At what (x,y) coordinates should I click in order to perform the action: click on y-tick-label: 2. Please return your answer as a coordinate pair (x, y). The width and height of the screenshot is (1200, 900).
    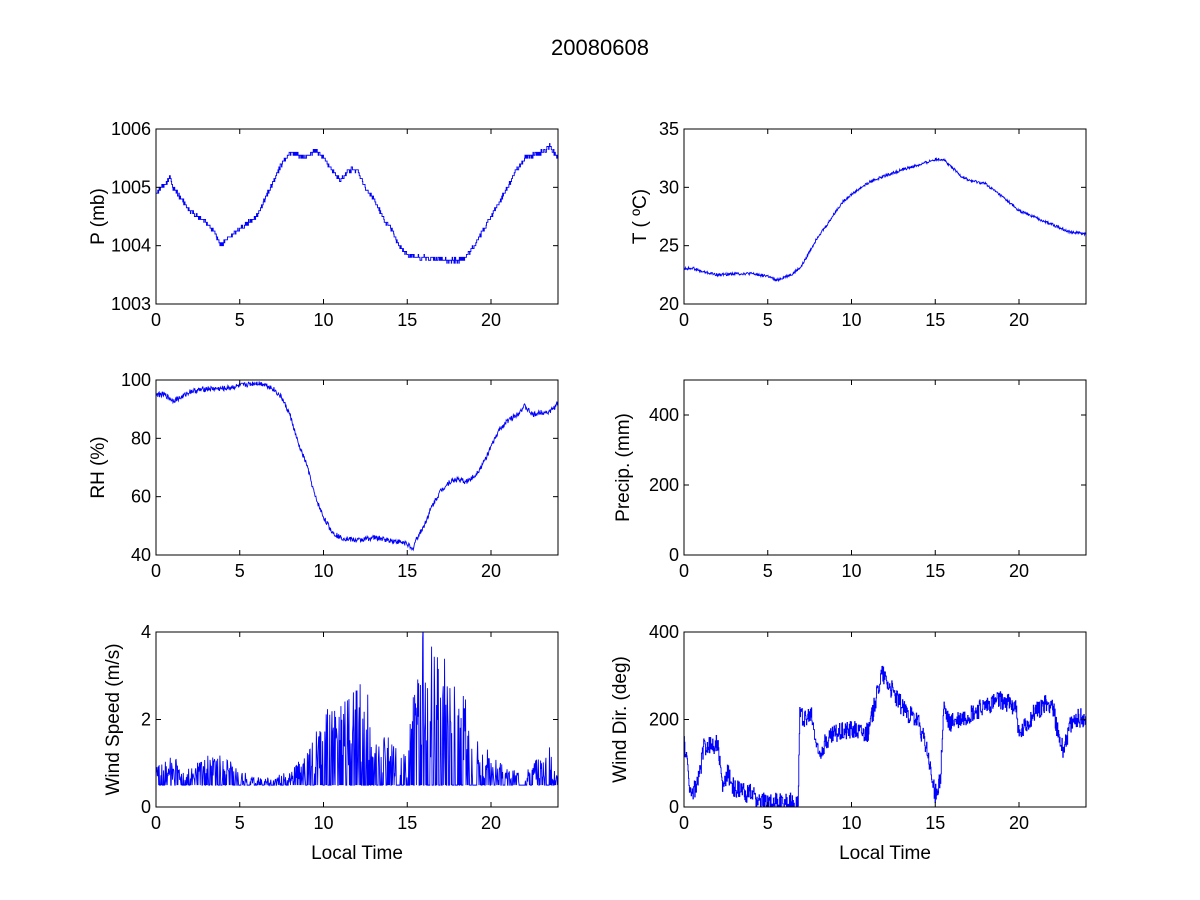
    Looking at the image, I should click on (146, 720).